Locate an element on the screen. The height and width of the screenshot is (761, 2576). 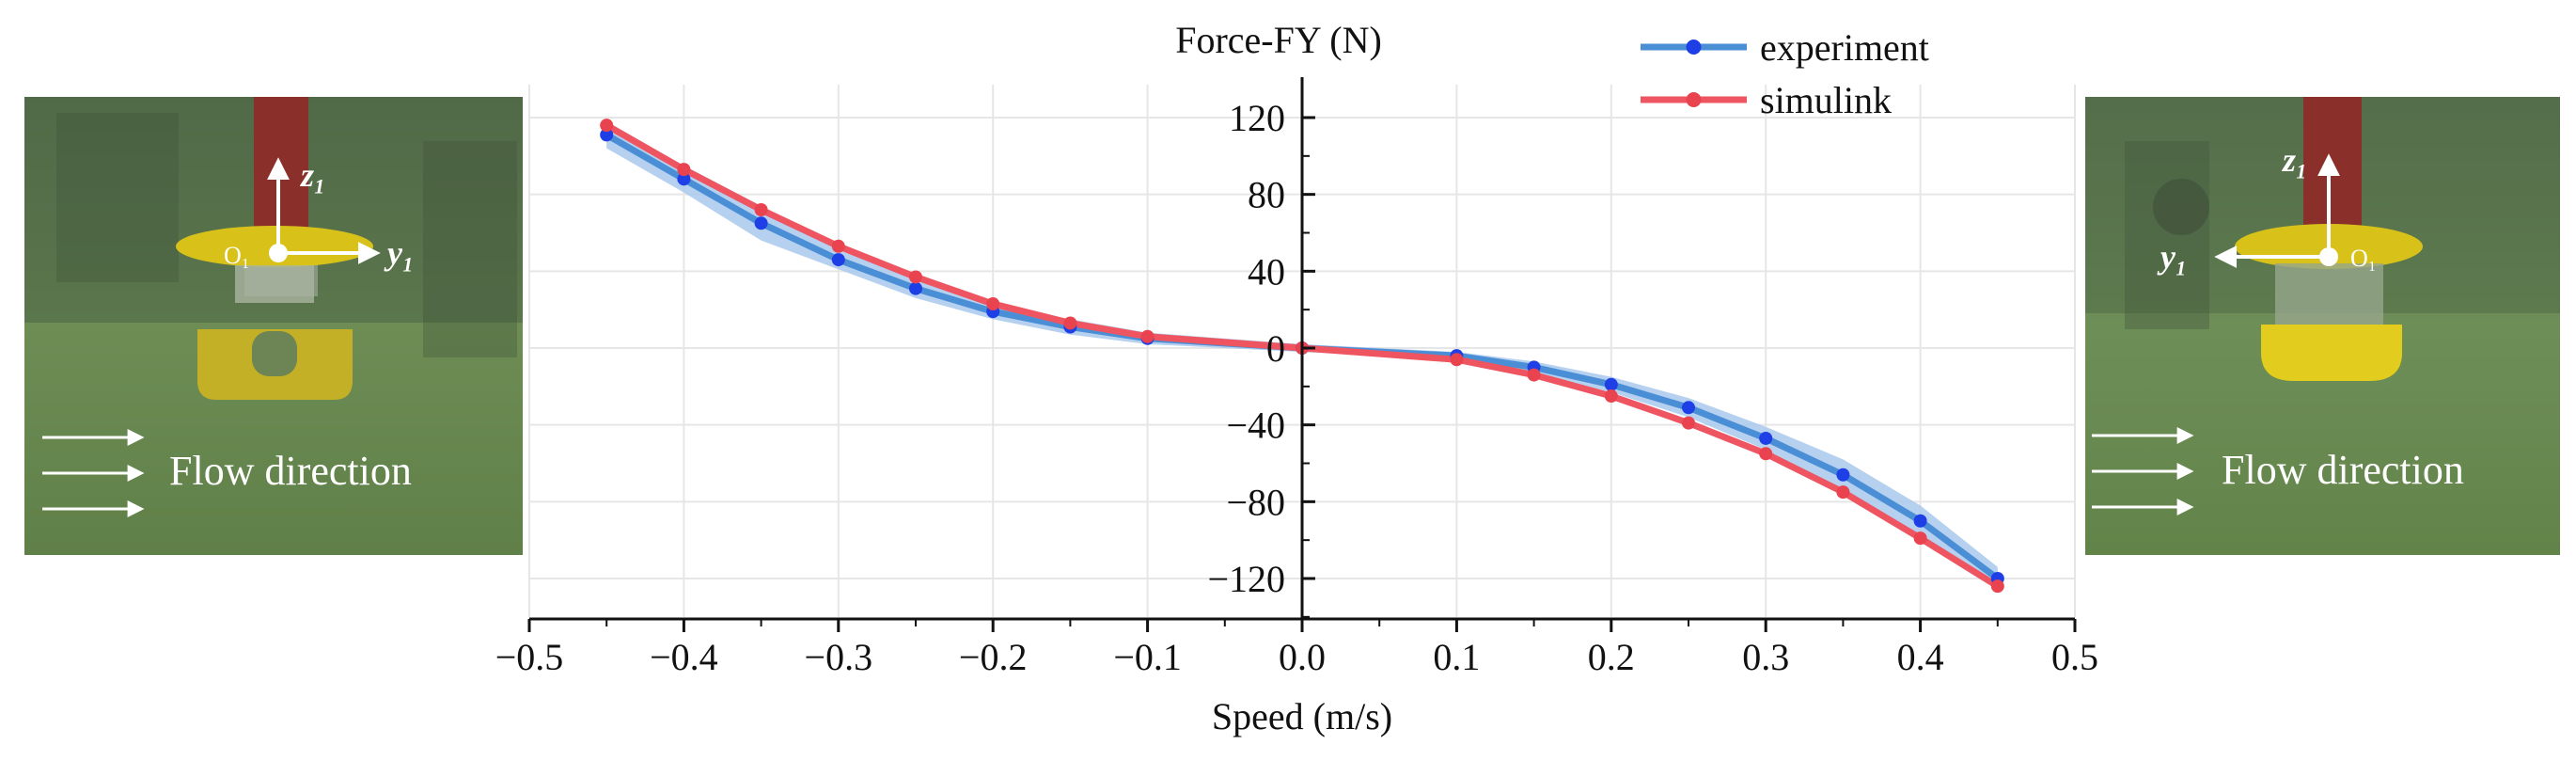
right-axis-y-label: y₁ is located at coordinates (2172, 257).